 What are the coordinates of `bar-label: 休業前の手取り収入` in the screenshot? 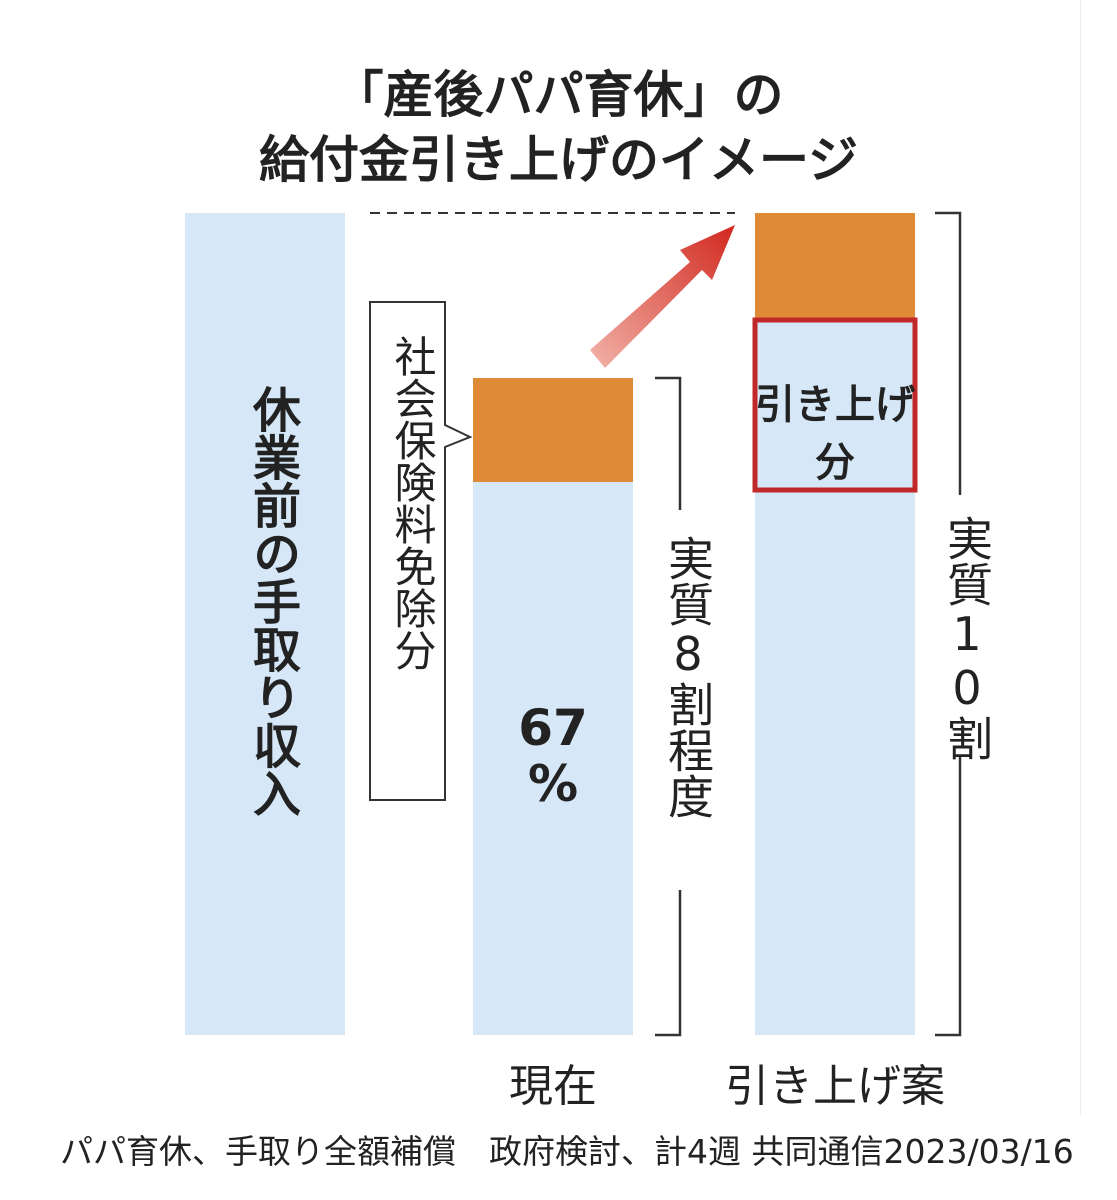 It's located at (272, 601).